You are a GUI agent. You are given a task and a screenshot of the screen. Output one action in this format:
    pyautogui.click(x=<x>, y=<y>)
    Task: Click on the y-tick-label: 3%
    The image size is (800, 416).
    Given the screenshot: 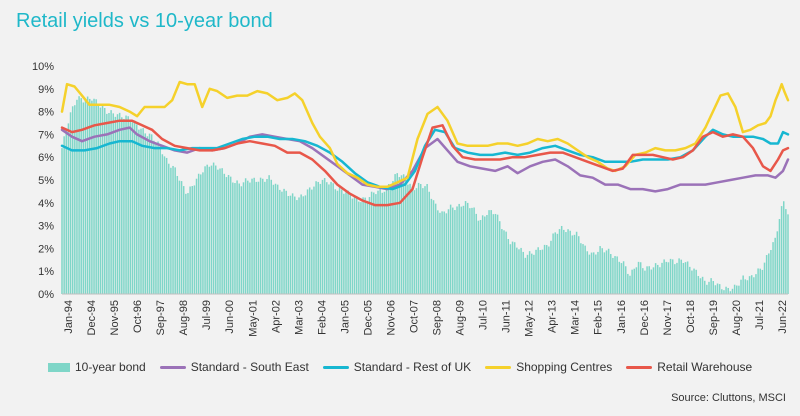 What is the action you would take?
    pyautogui.click(x=46, y=227)
    